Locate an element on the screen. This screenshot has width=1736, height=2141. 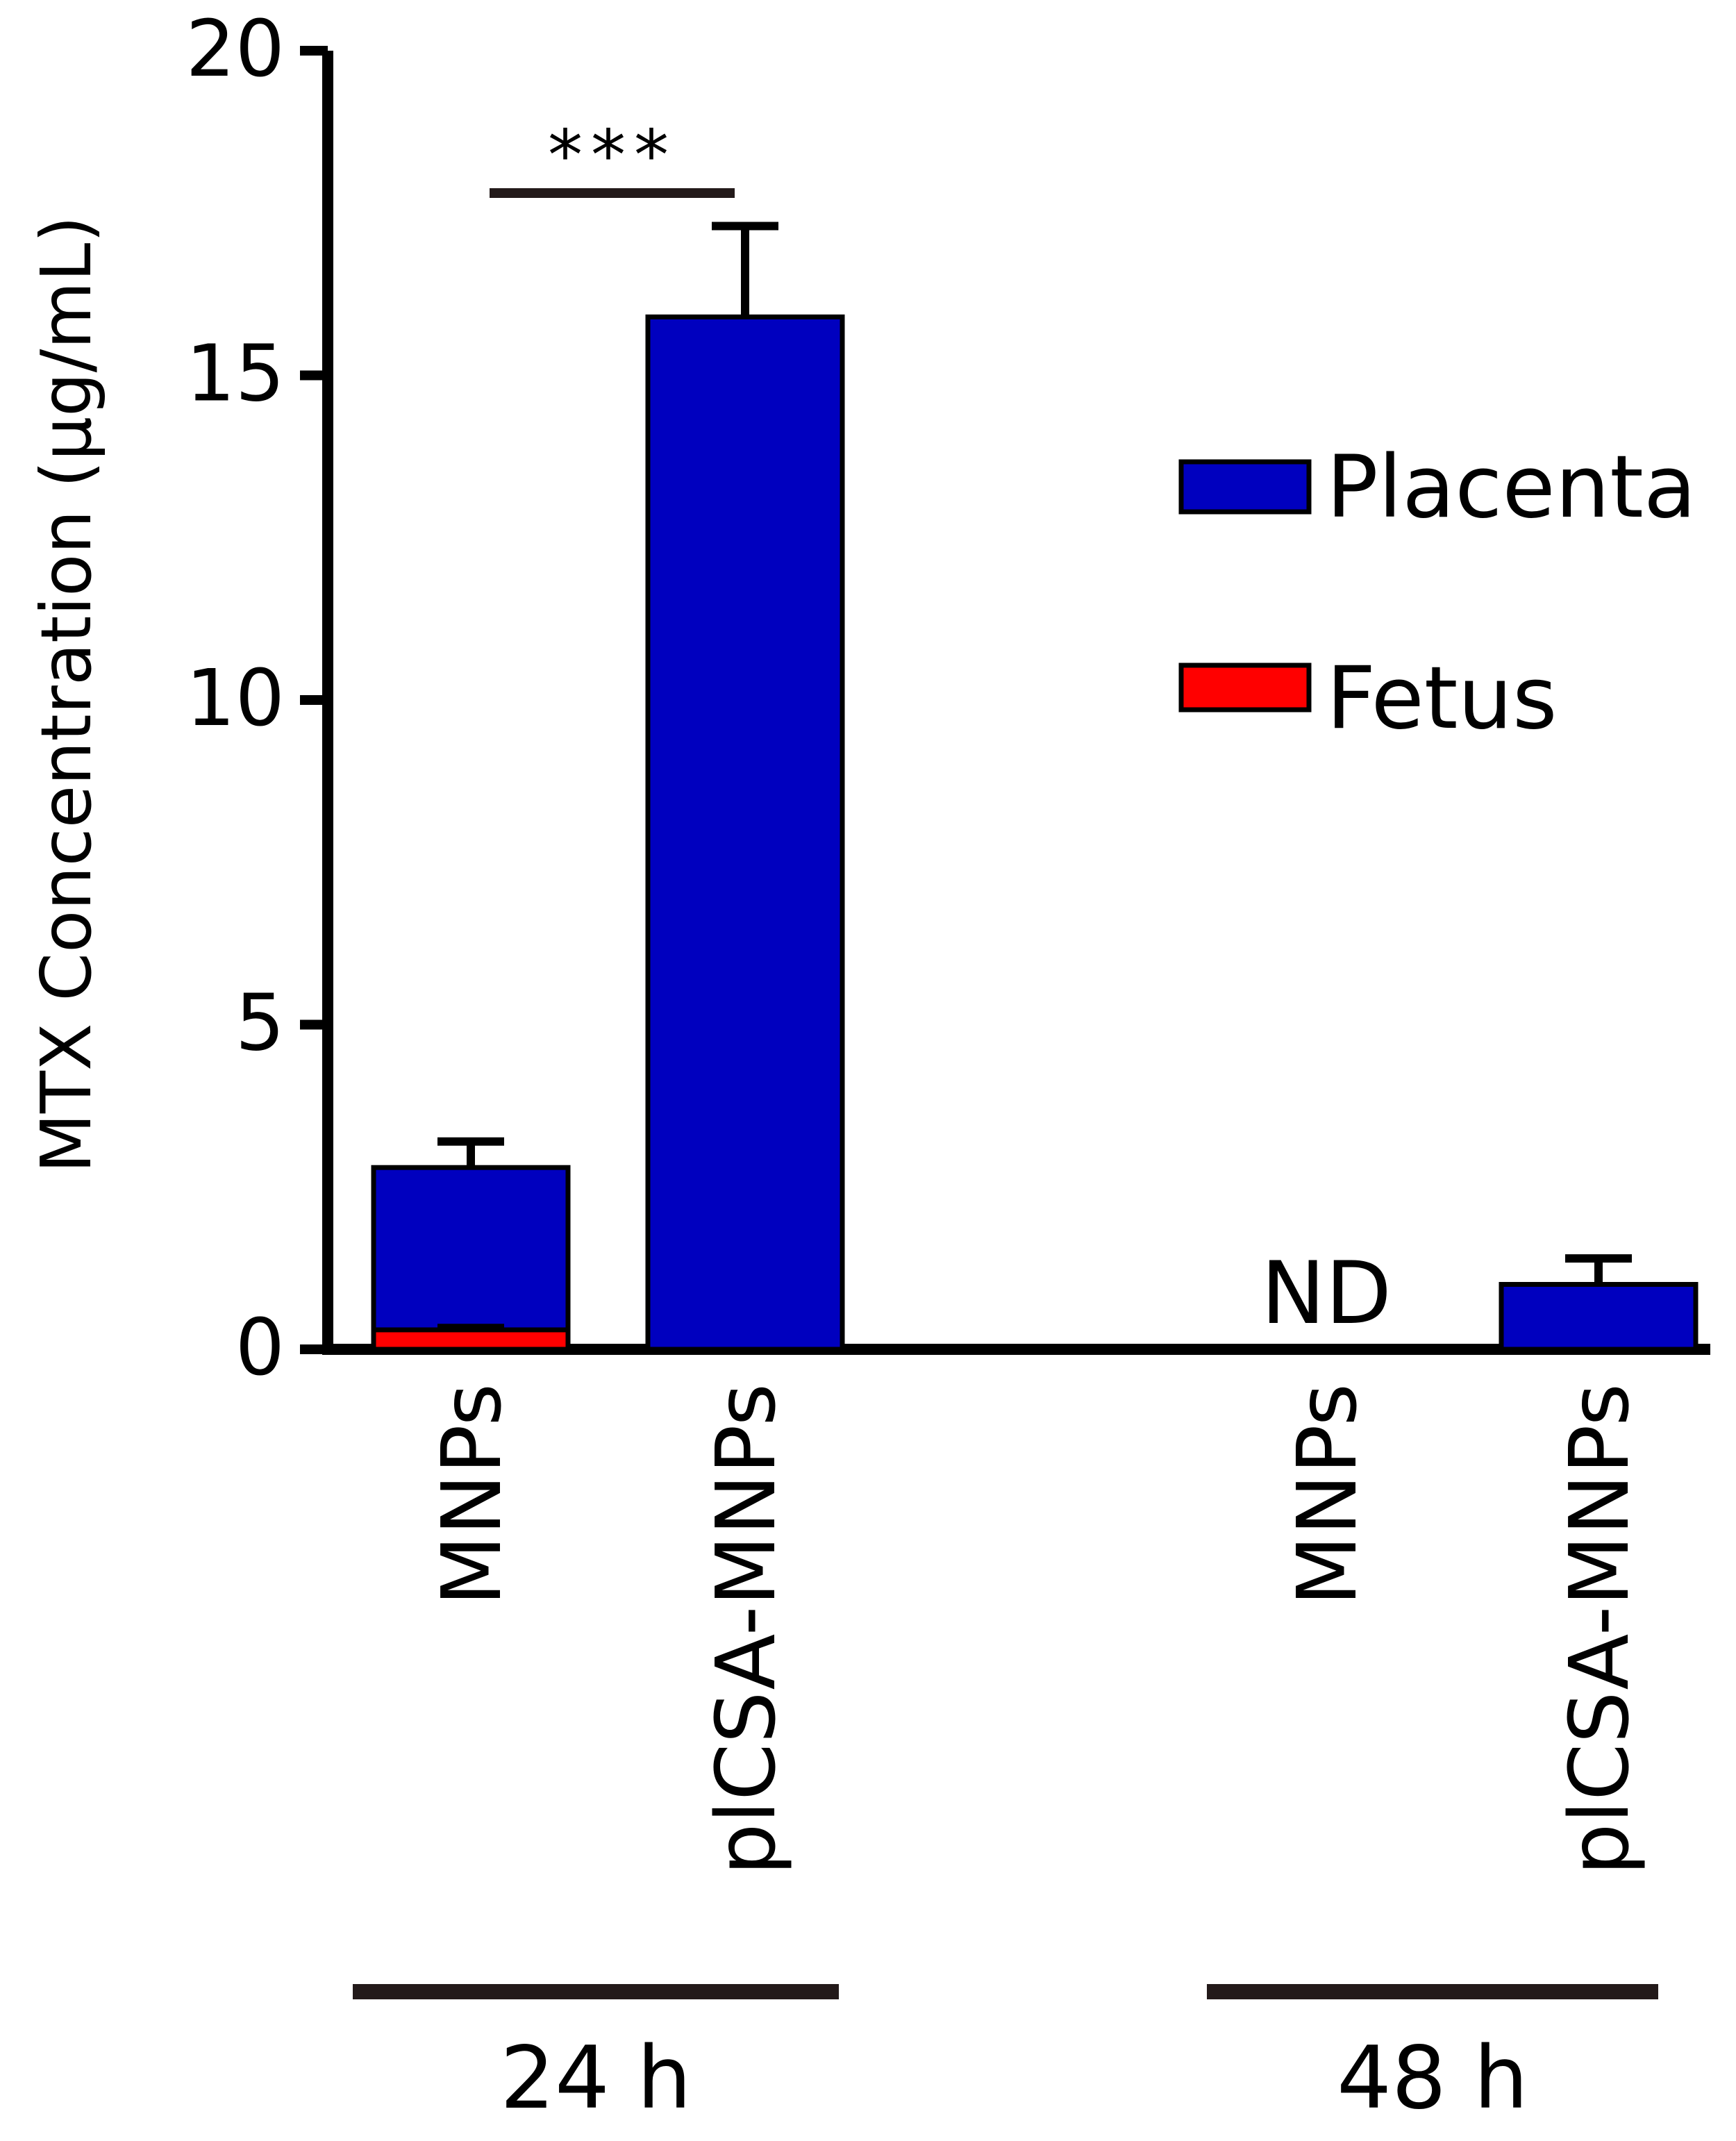
legend-swatch-fetus is located at coordinates (1245, 688).